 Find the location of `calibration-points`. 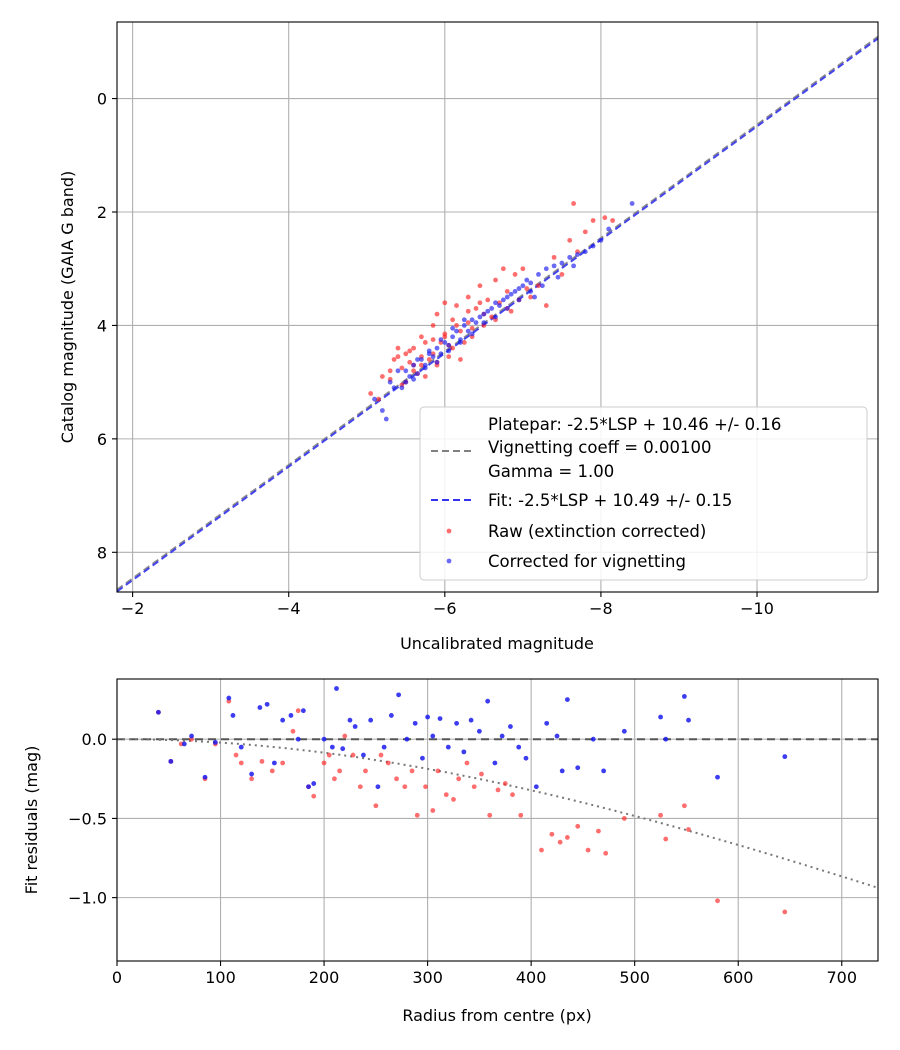

calibration-points is located at coordinates (501, 311).